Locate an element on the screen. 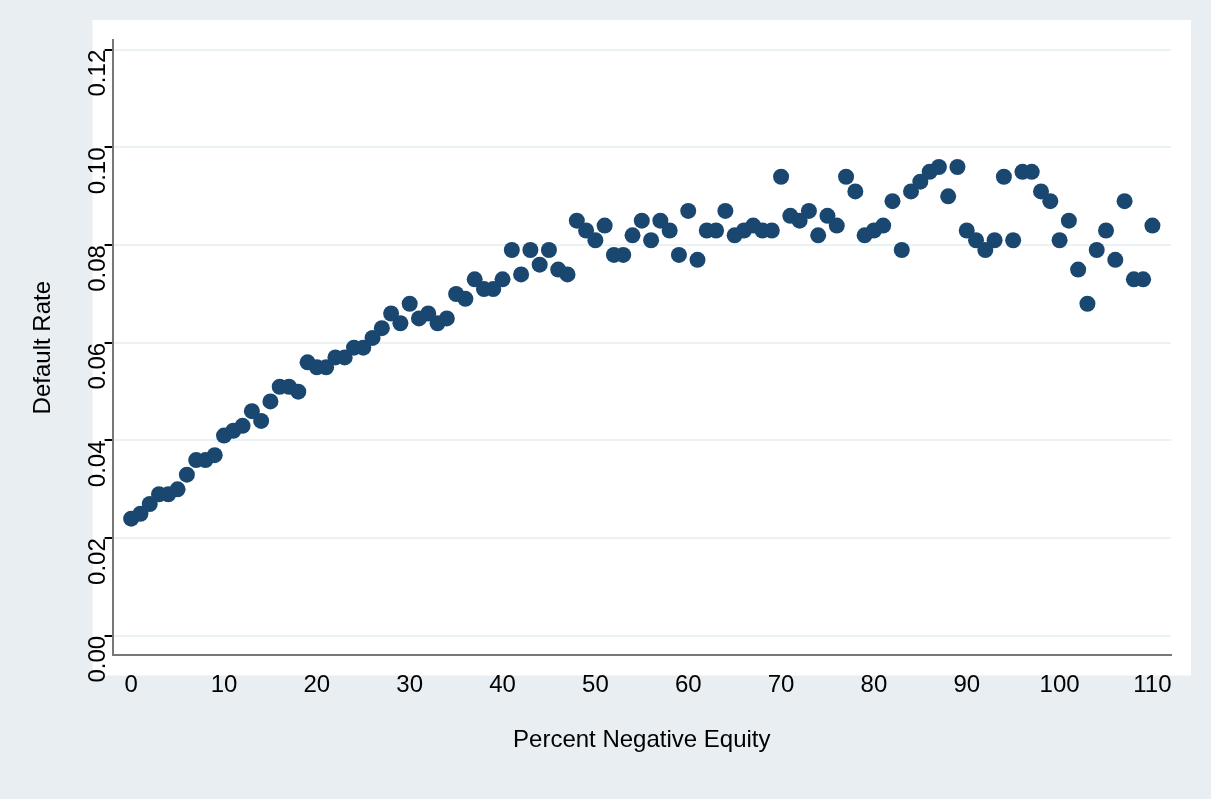 The height and width of the screenshot is (799, 1211). x-tick-label: 100 is located at coordinates (1059, 684).